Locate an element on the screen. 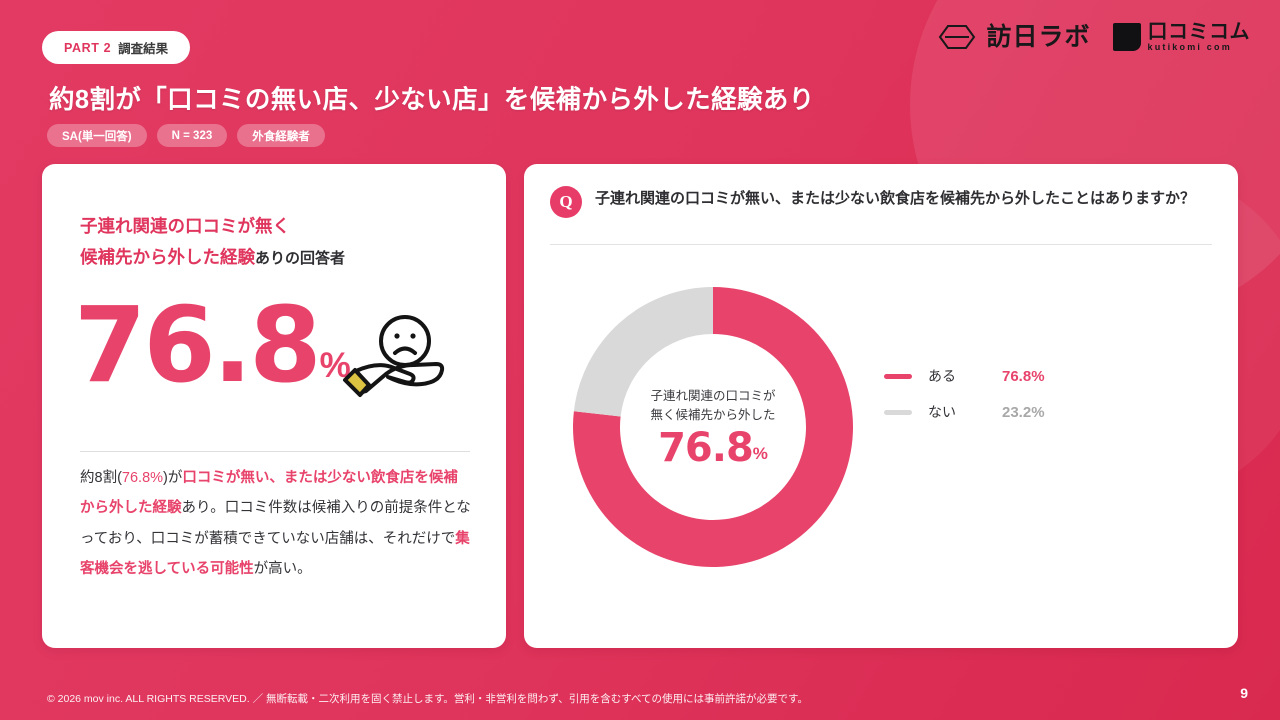  logo-kutikomi-sub: kutikomi com is located at coordinates (1189, 47).